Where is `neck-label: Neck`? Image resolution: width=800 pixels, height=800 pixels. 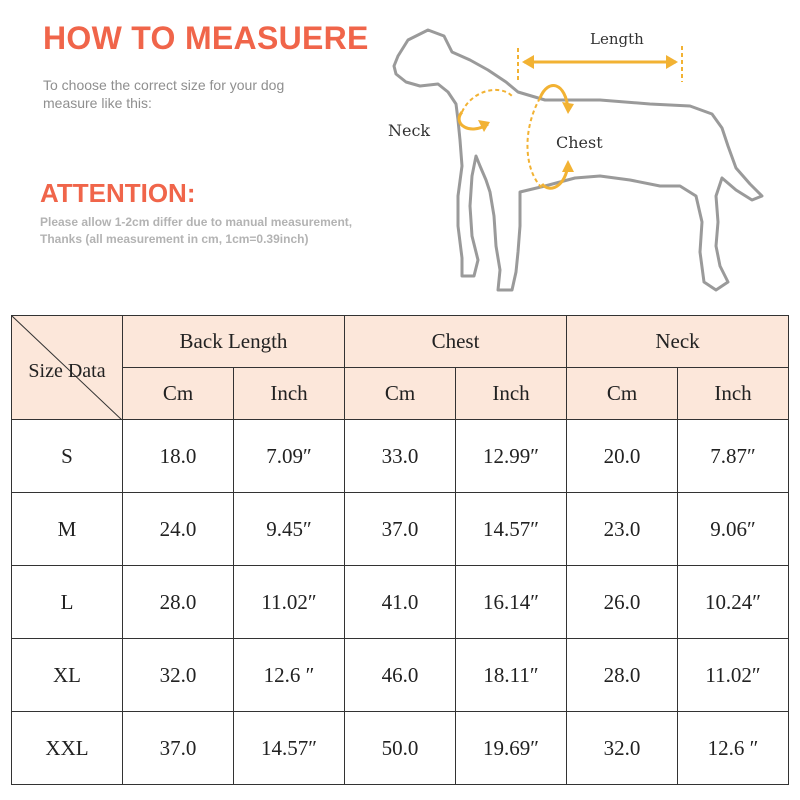
neck-label: Neck is located at coordinates (409, 130).